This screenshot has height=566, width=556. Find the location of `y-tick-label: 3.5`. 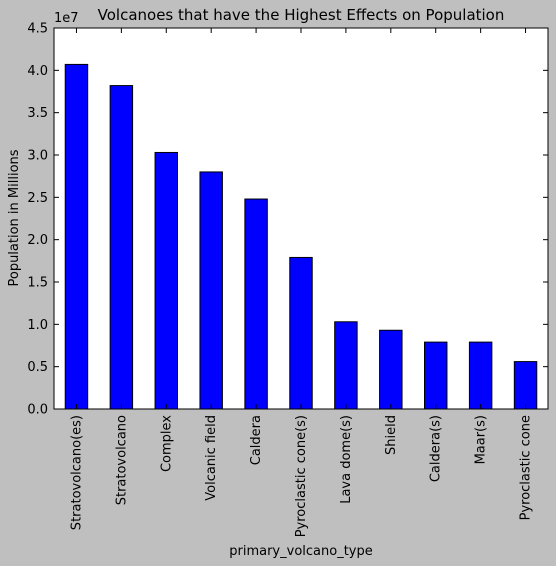

y-tick-label: 3.5 is located at coordinates (37, 113).